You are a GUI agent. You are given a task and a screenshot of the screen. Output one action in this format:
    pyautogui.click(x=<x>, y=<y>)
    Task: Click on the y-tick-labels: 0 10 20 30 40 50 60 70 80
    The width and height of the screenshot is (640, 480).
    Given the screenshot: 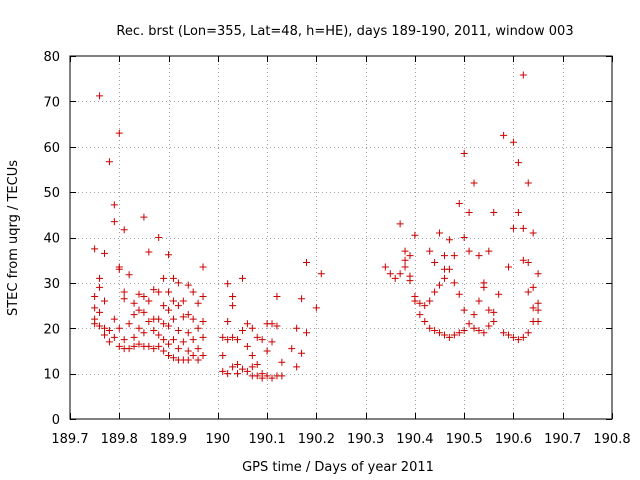 What is the action you would take?
    pyautogui.click(x=51, y=239)
    